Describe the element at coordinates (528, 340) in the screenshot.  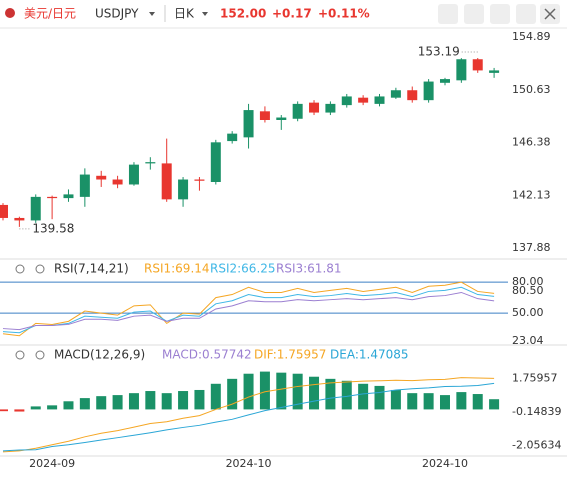
I see `y-tick-label: 23.04` at that location.